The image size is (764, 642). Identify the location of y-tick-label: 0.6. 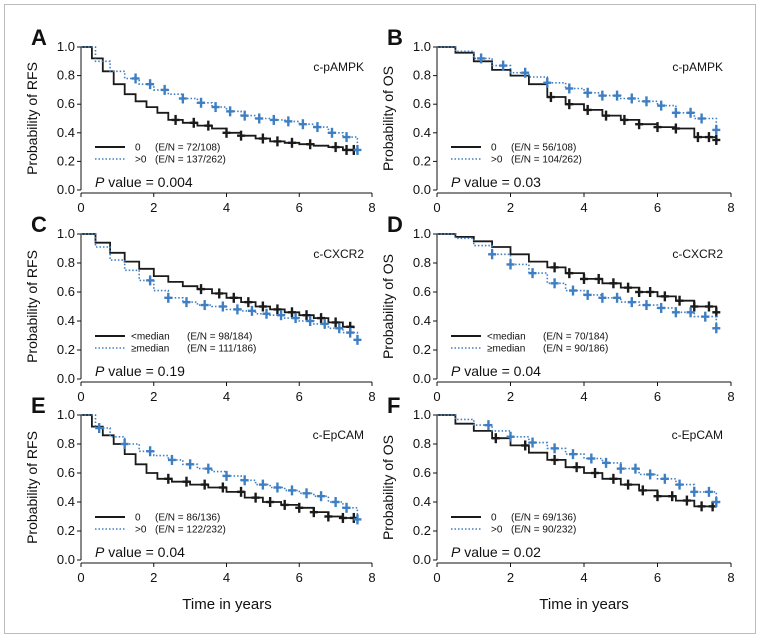
(66, 472).